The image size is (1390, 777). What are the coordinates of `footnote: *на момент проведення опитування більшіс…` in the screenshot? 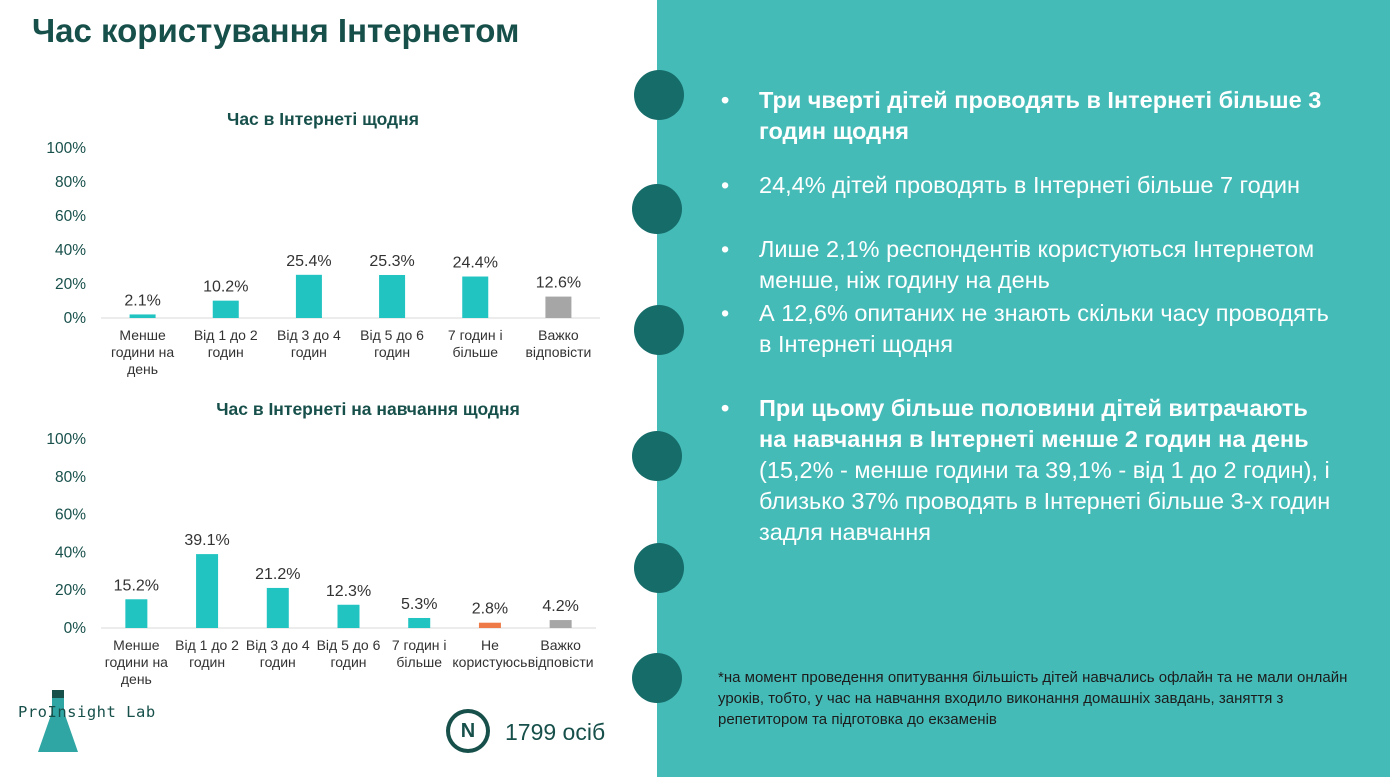 It's located at (1033, 698).